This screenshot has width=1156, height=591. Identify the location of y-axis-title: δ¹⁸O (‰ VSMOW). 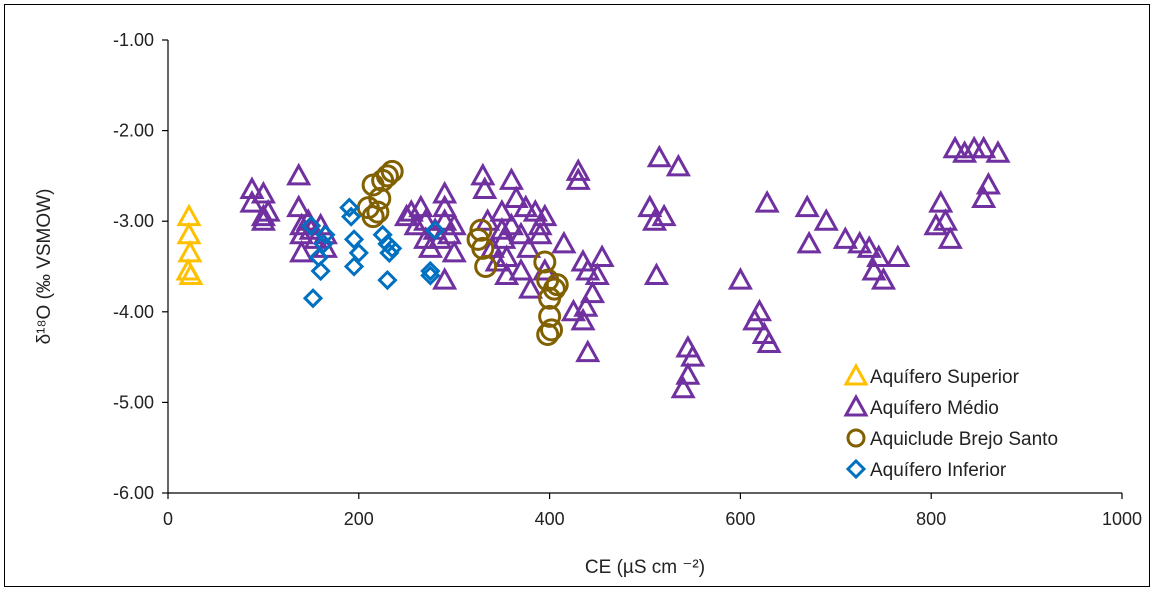
(44, 267).